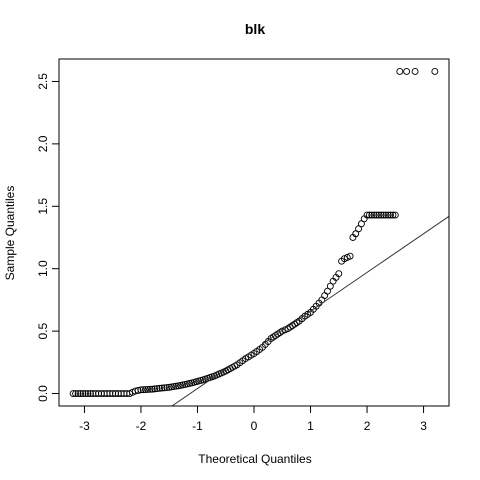  Describe the element at coordinates (141, 426) in the screenshot. I see `x-tick-label: -2` at that location.